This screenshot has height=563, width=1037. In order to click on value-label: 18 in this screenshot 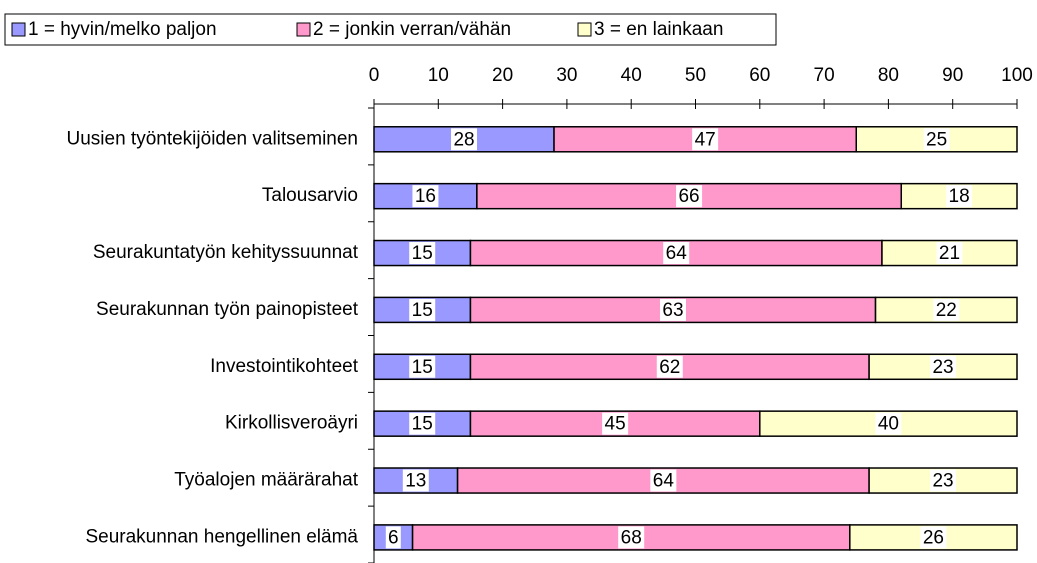, I will do `click(959, 196)`.